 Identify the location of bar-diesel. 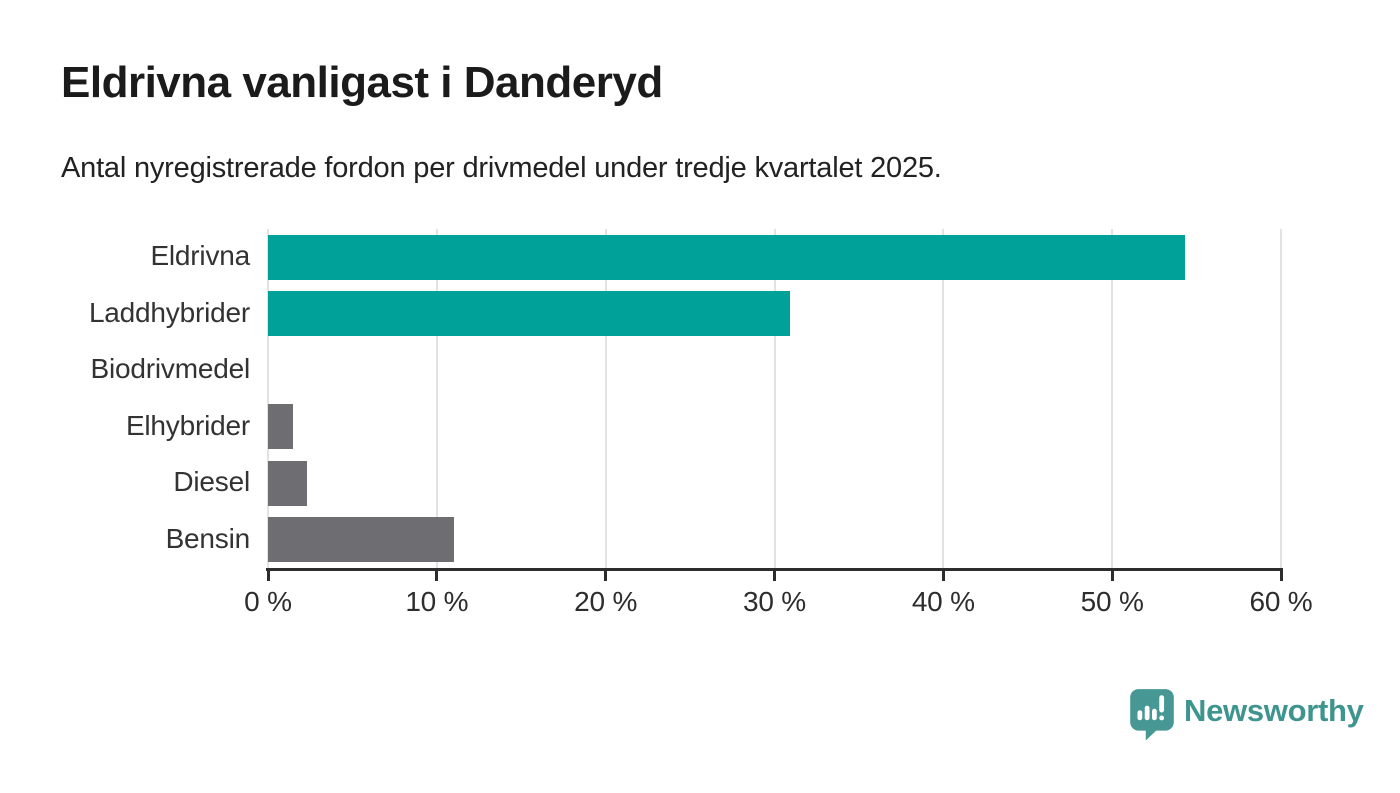
(287, 483).